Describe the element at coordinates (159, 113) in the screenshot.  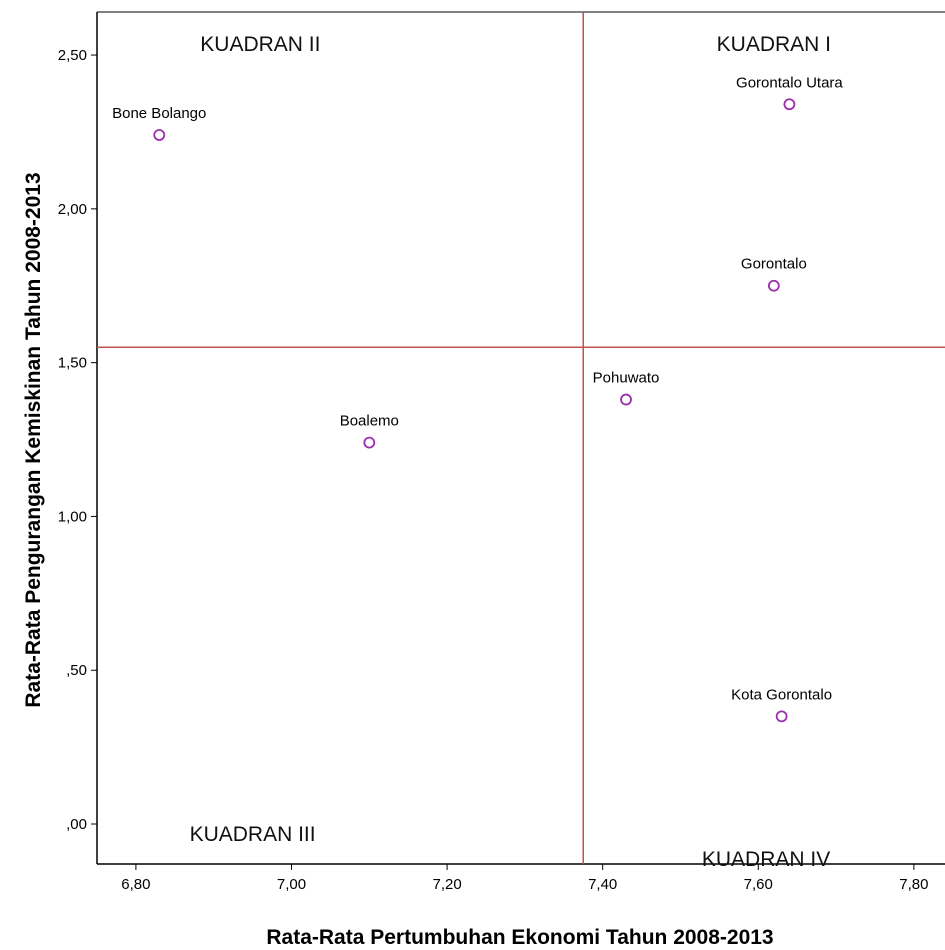
I see `data-point-label: Bone Bolango` at that location.